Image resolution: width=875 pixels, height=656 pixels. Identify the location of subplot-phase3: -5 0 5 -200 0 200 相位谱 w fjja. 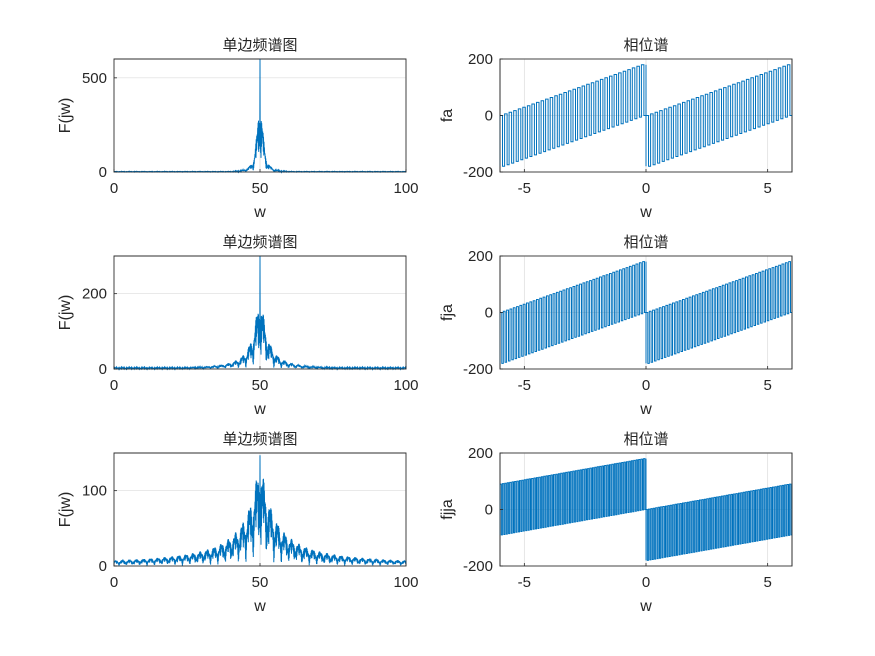
(616, 522).